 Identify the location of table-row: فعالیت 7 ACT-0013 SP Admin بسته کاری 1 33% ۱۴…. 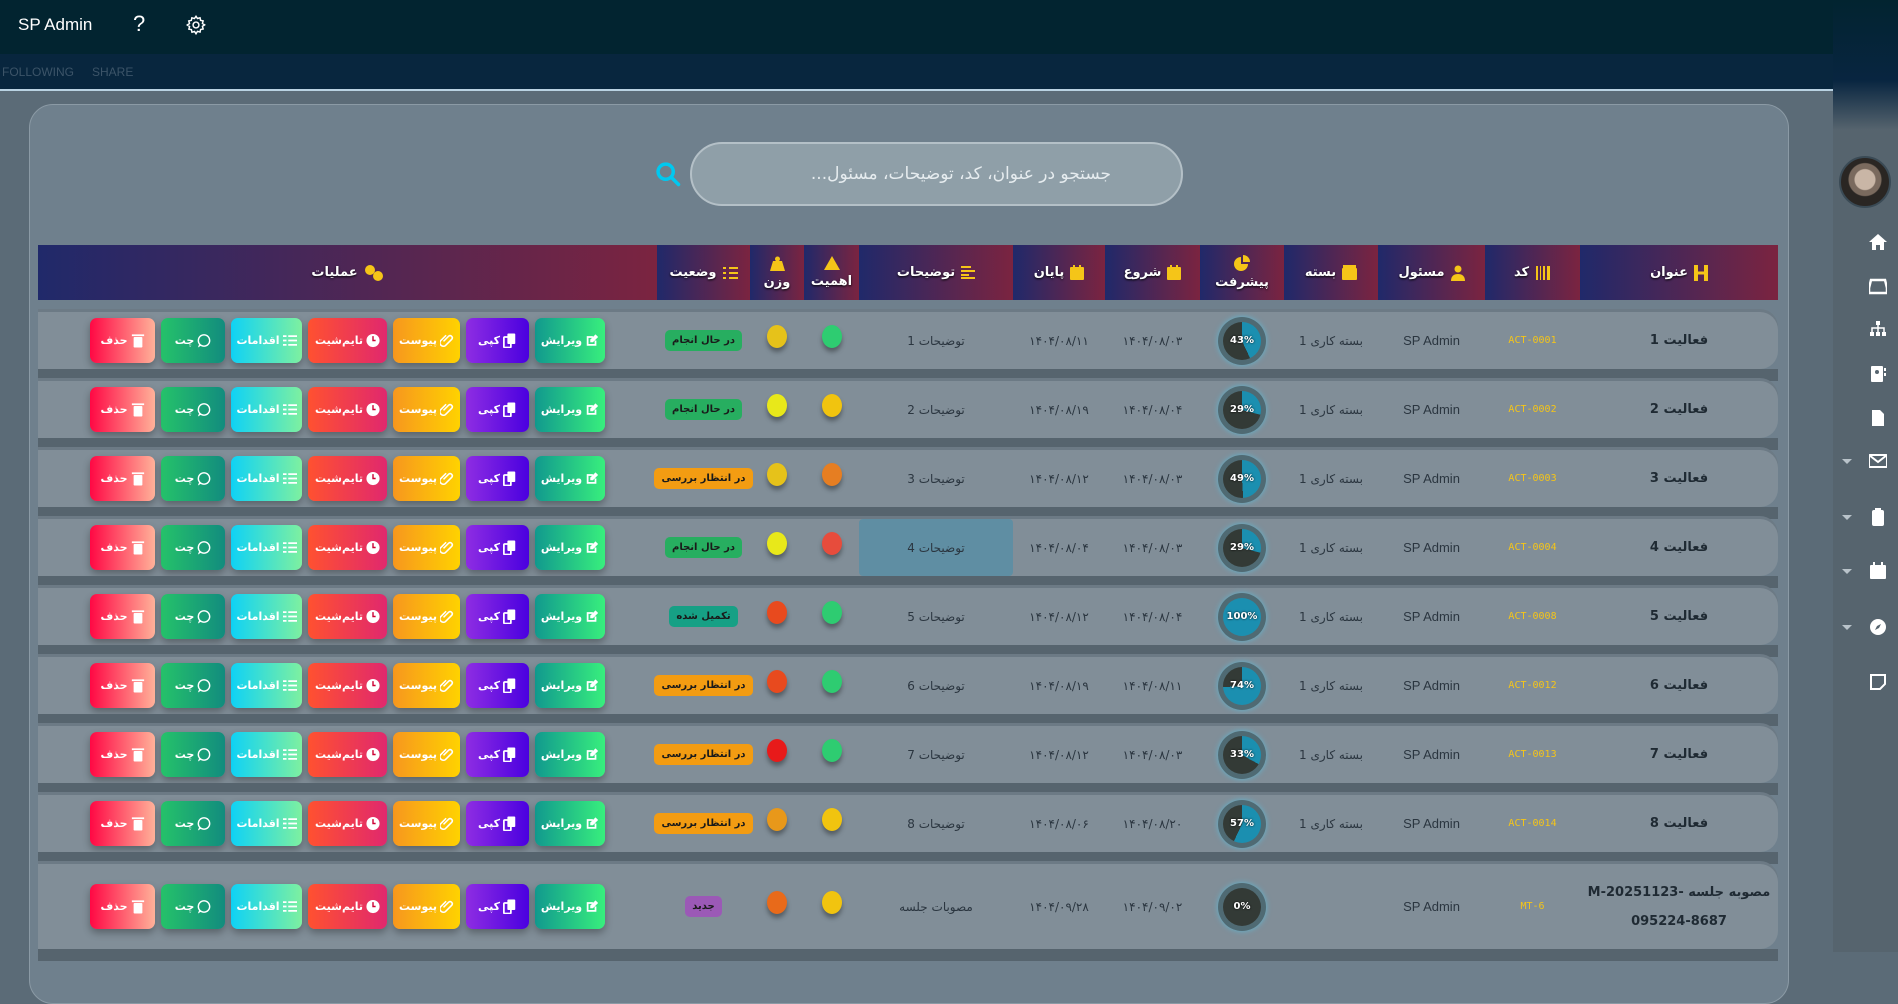
(908, 754).